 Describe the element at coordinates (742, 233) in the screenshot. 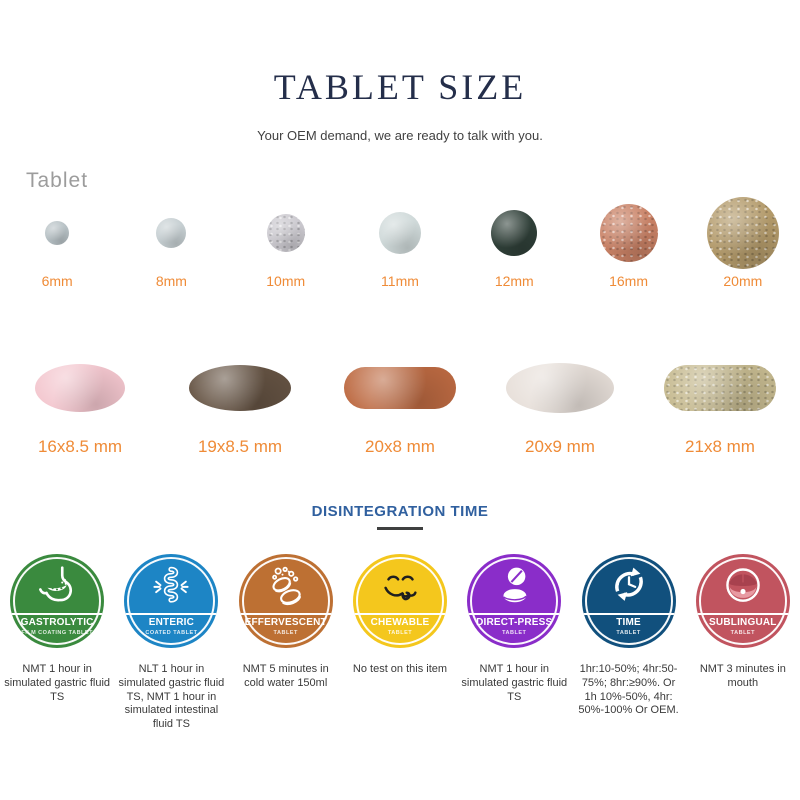

I see `tablet-20mm` at that location.